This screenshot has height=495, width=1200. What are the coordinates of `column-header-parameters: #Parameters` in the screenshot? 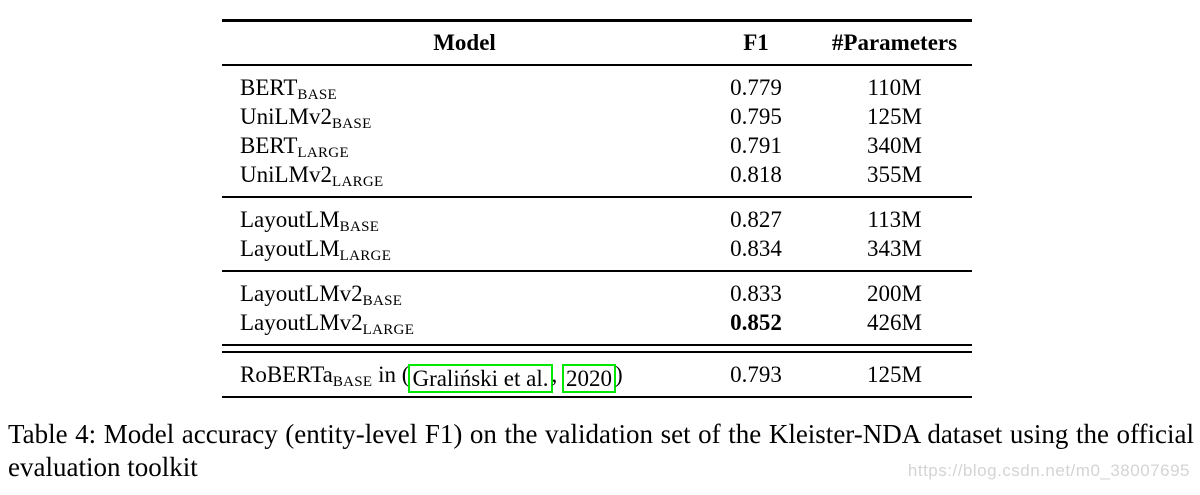 It's located at (894, 42).